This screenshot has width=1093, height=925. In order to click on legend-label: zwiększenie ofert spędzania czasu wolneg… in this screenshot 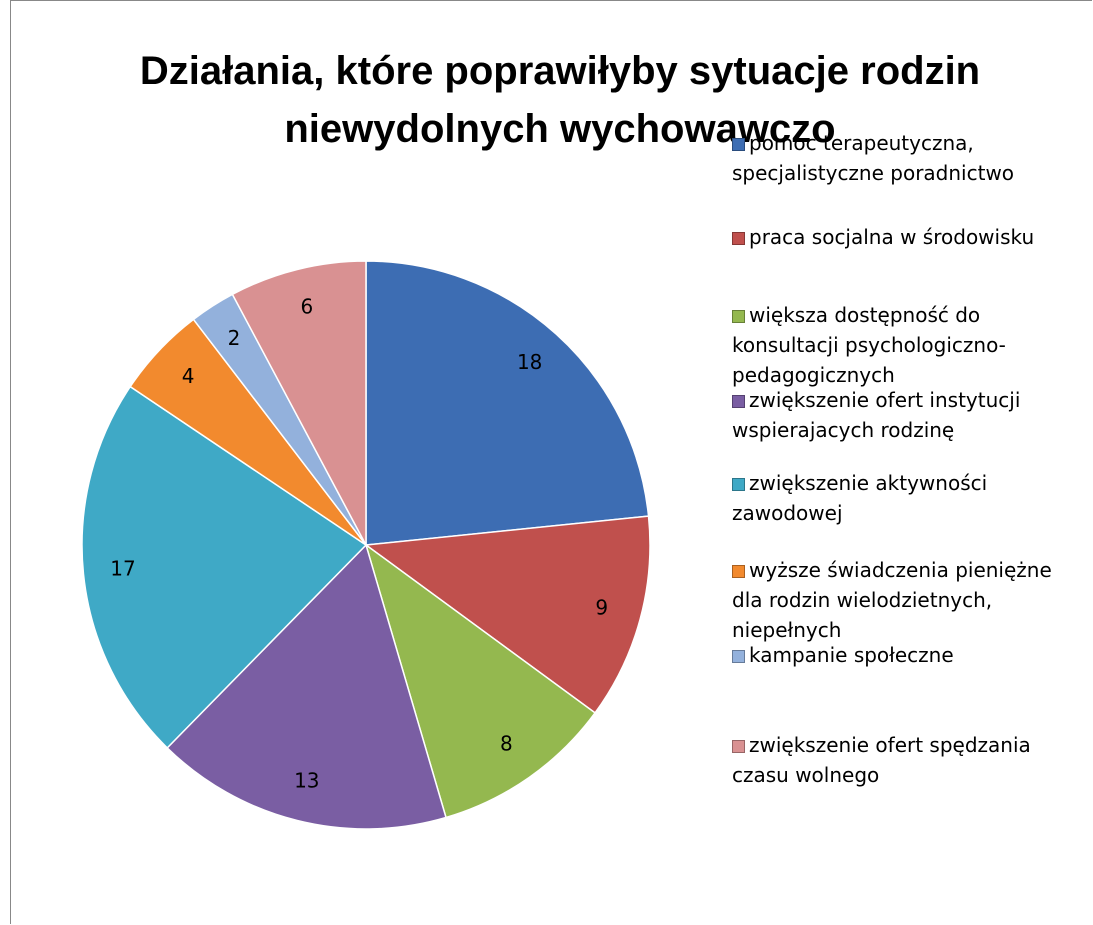, I will do `click(881, 760)`.